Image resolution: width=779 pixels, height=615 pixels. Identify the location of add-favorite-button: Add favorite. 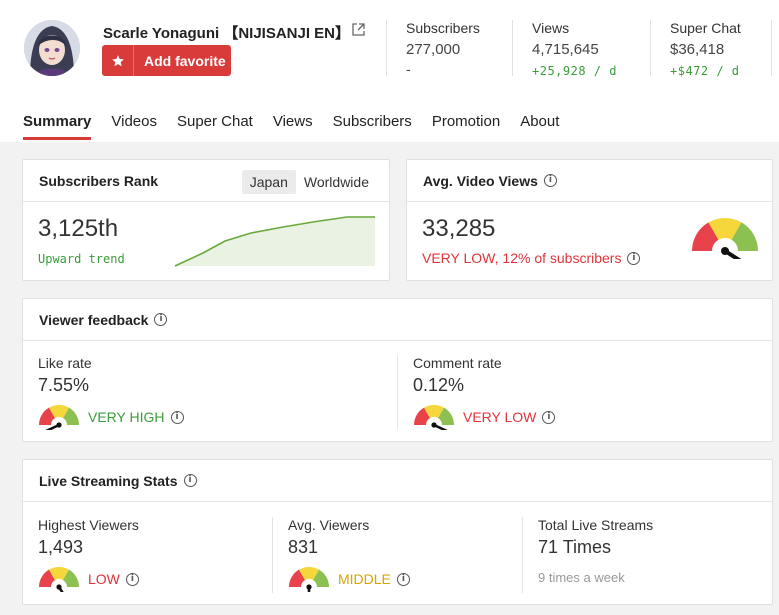
(166, 60).